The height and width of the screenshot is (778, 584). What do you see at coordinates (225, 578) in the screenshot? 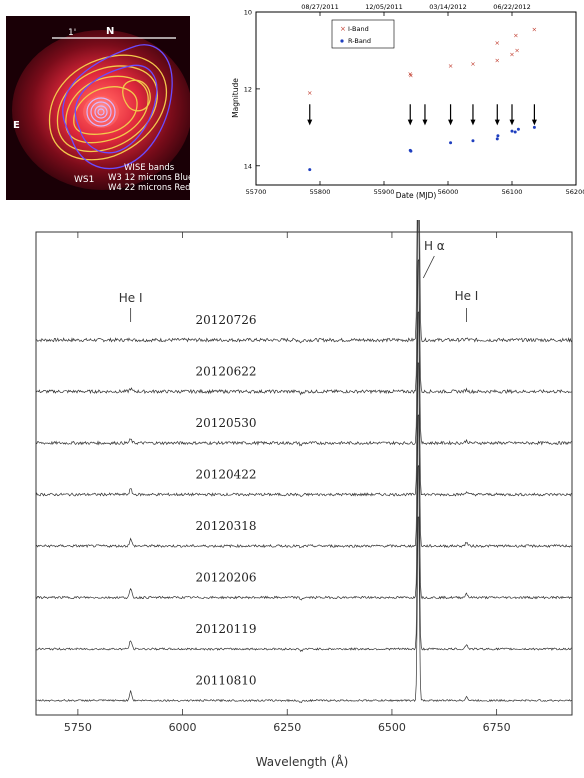
I see `spectrum-date-label: 20120206` at bounding box center [225, 578].